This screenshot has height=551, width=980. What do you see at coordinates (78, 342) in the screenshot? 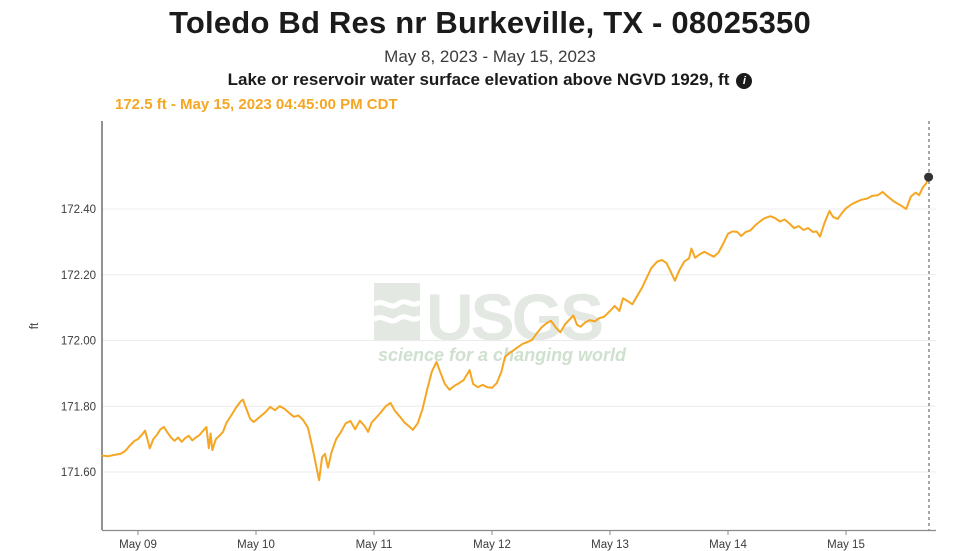
I see `y-tick-label: 172.00` at bounding box center [78, 342].